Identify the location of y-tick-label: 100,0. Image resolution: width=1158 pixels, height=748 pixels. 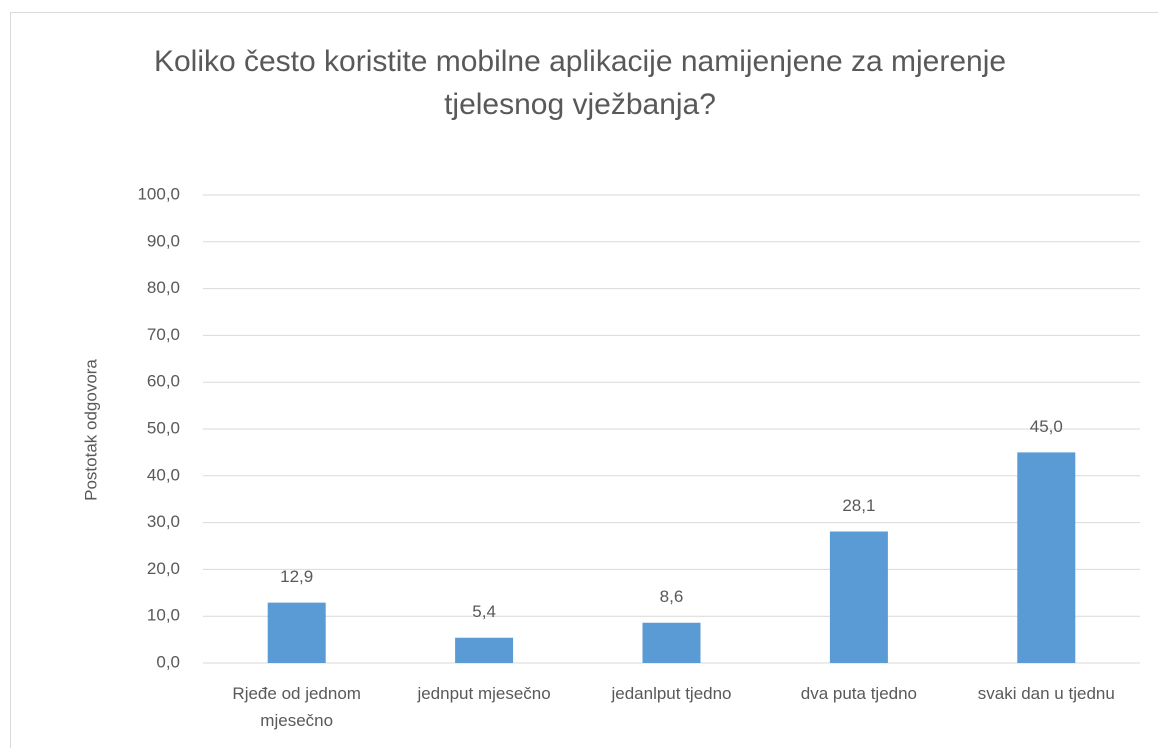
(158, 193).